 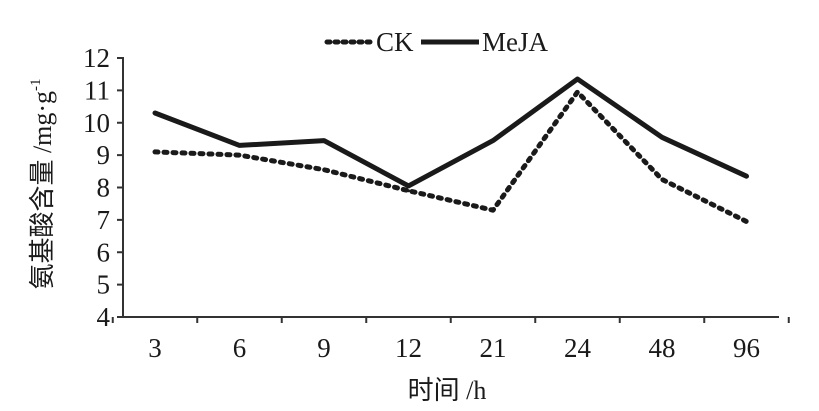 I want to click on y-tick-label: 7, so click(x=104, y=220).